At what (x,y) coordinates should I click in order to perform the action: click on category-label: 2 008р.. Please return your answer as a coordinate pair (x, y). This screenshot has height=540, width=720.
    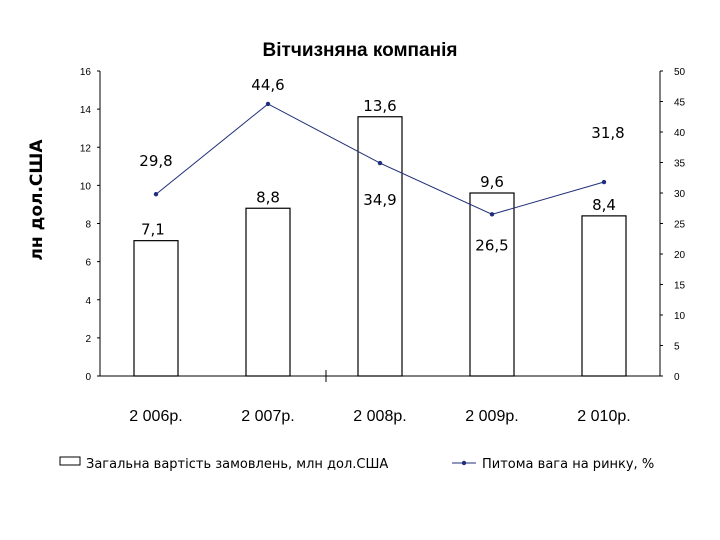
    Looking at the image, I should click on (379, 416).